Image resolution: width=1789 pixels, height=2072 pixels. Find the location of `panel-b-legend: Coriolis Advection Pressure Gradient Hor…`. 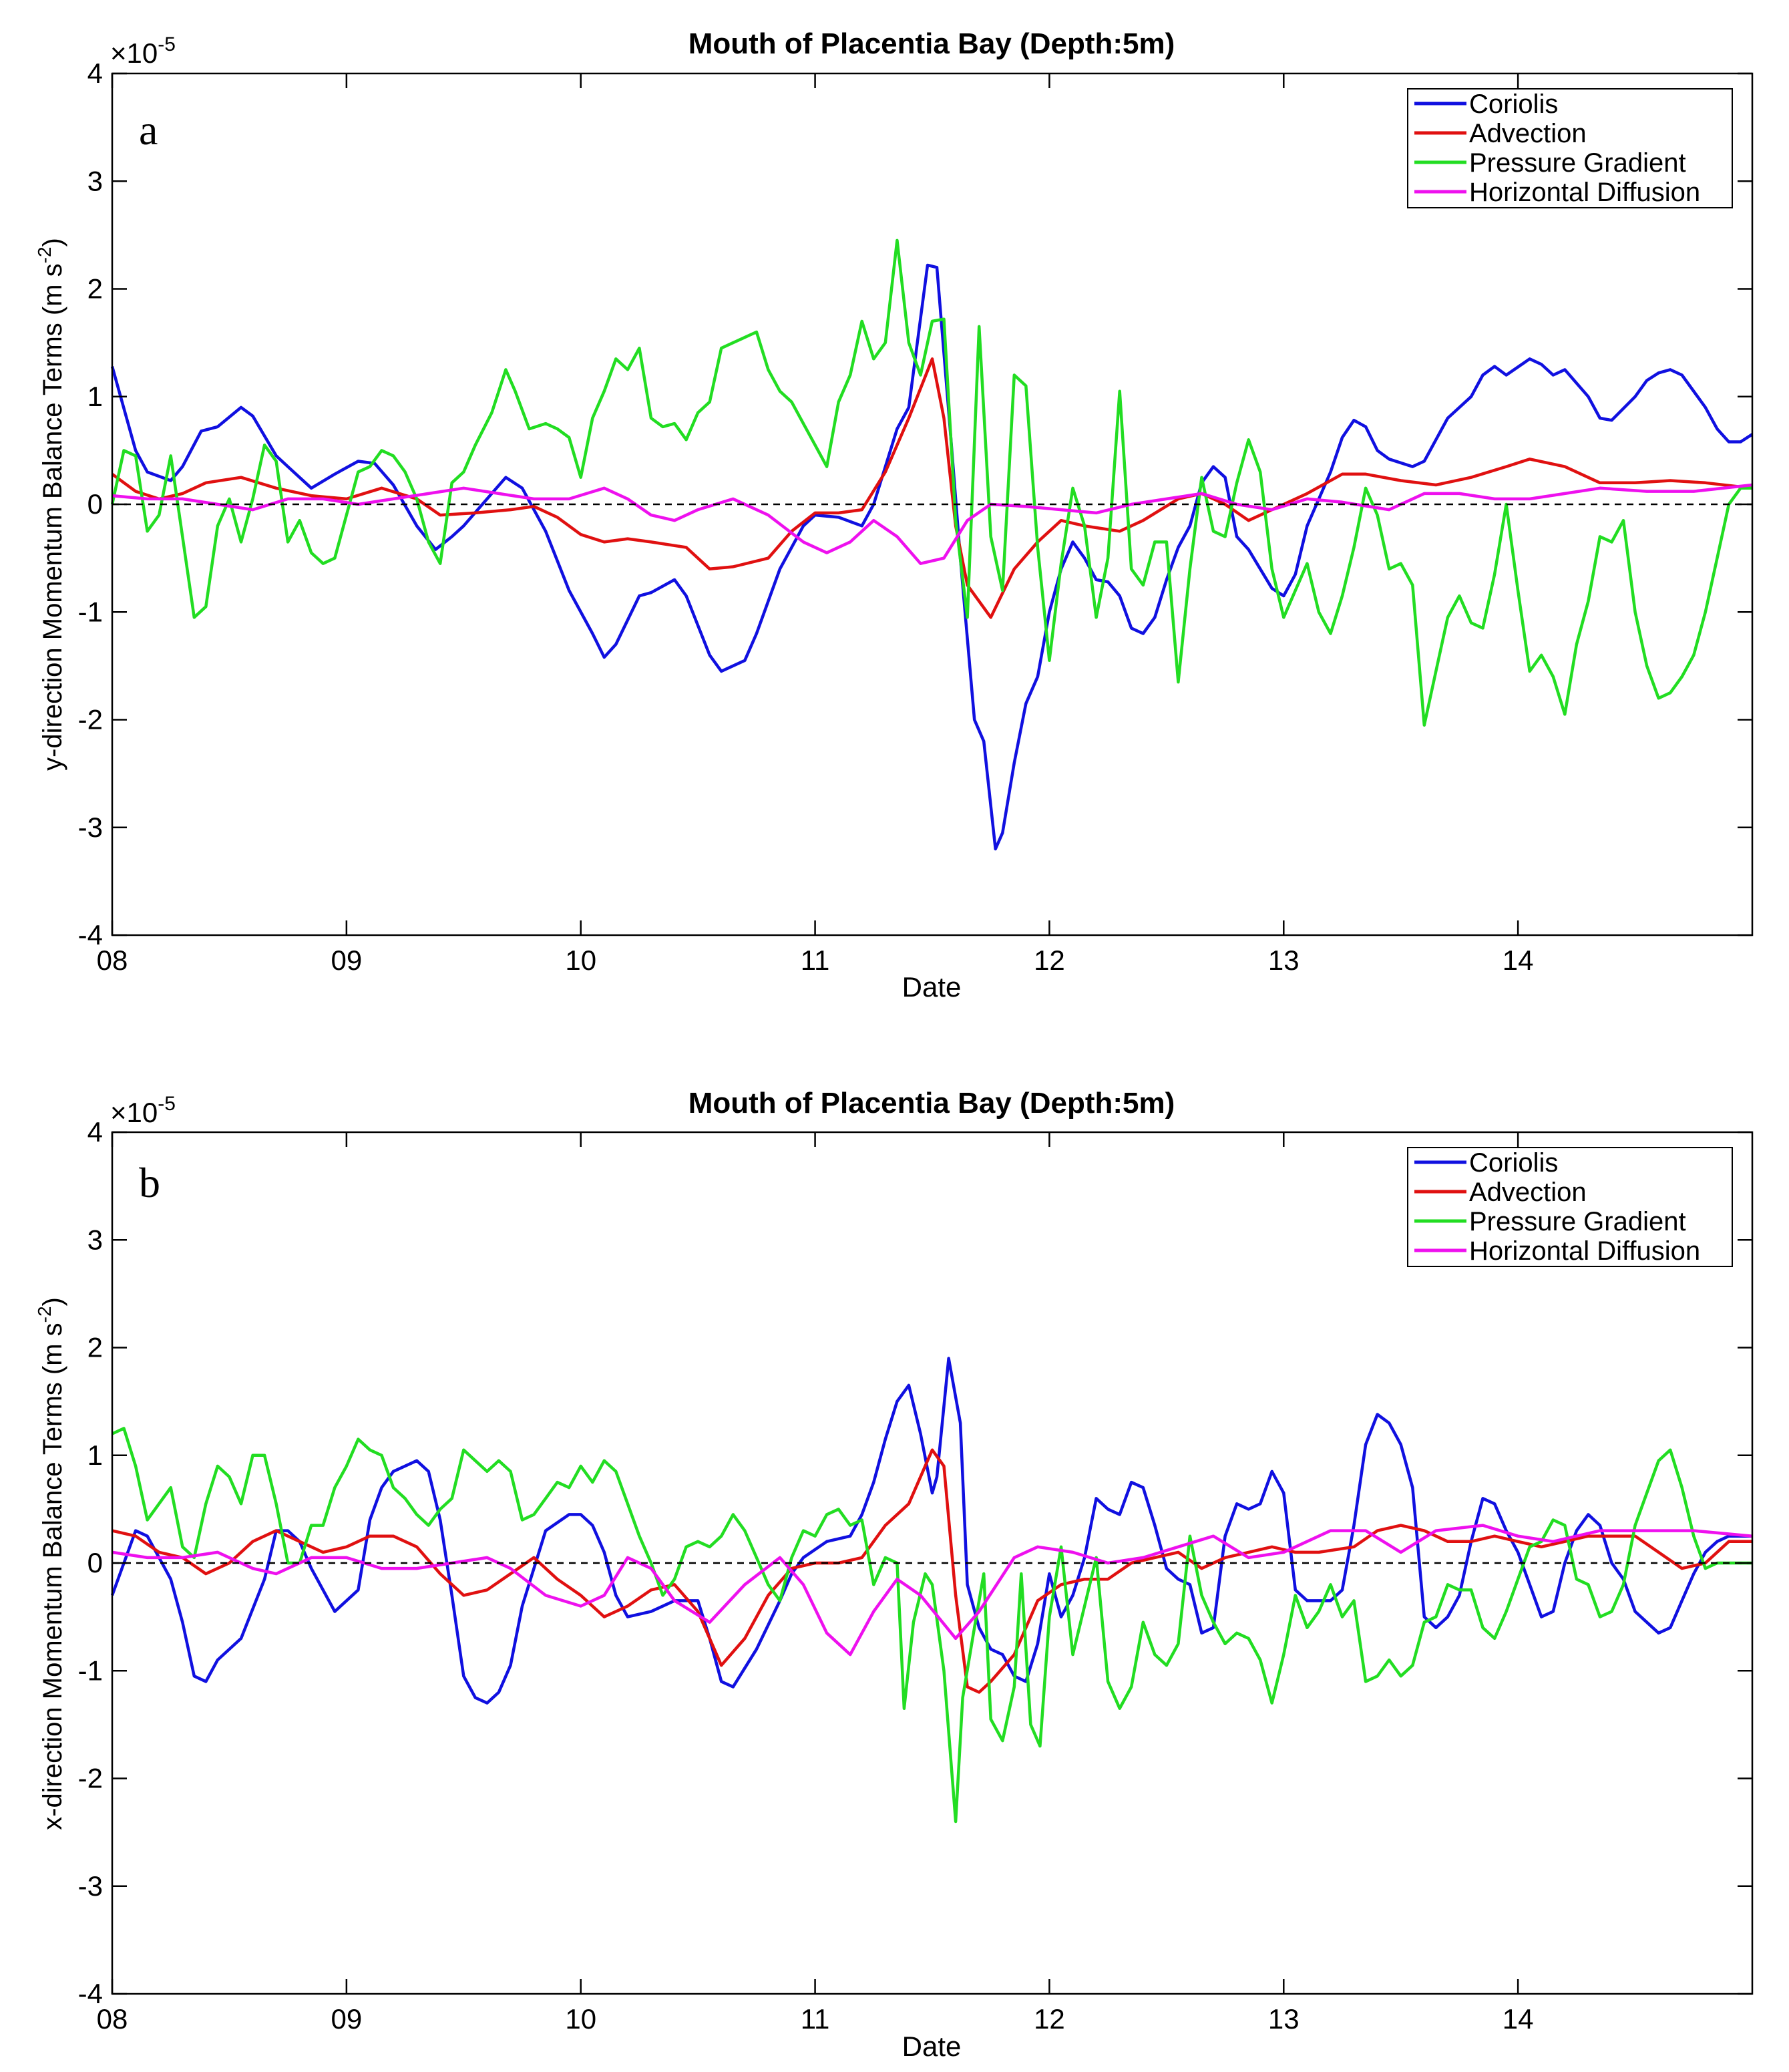

panel-b-legend: Coriolis Advection Pressure Gradient Hor… is located at coordinates (1570, 1207).